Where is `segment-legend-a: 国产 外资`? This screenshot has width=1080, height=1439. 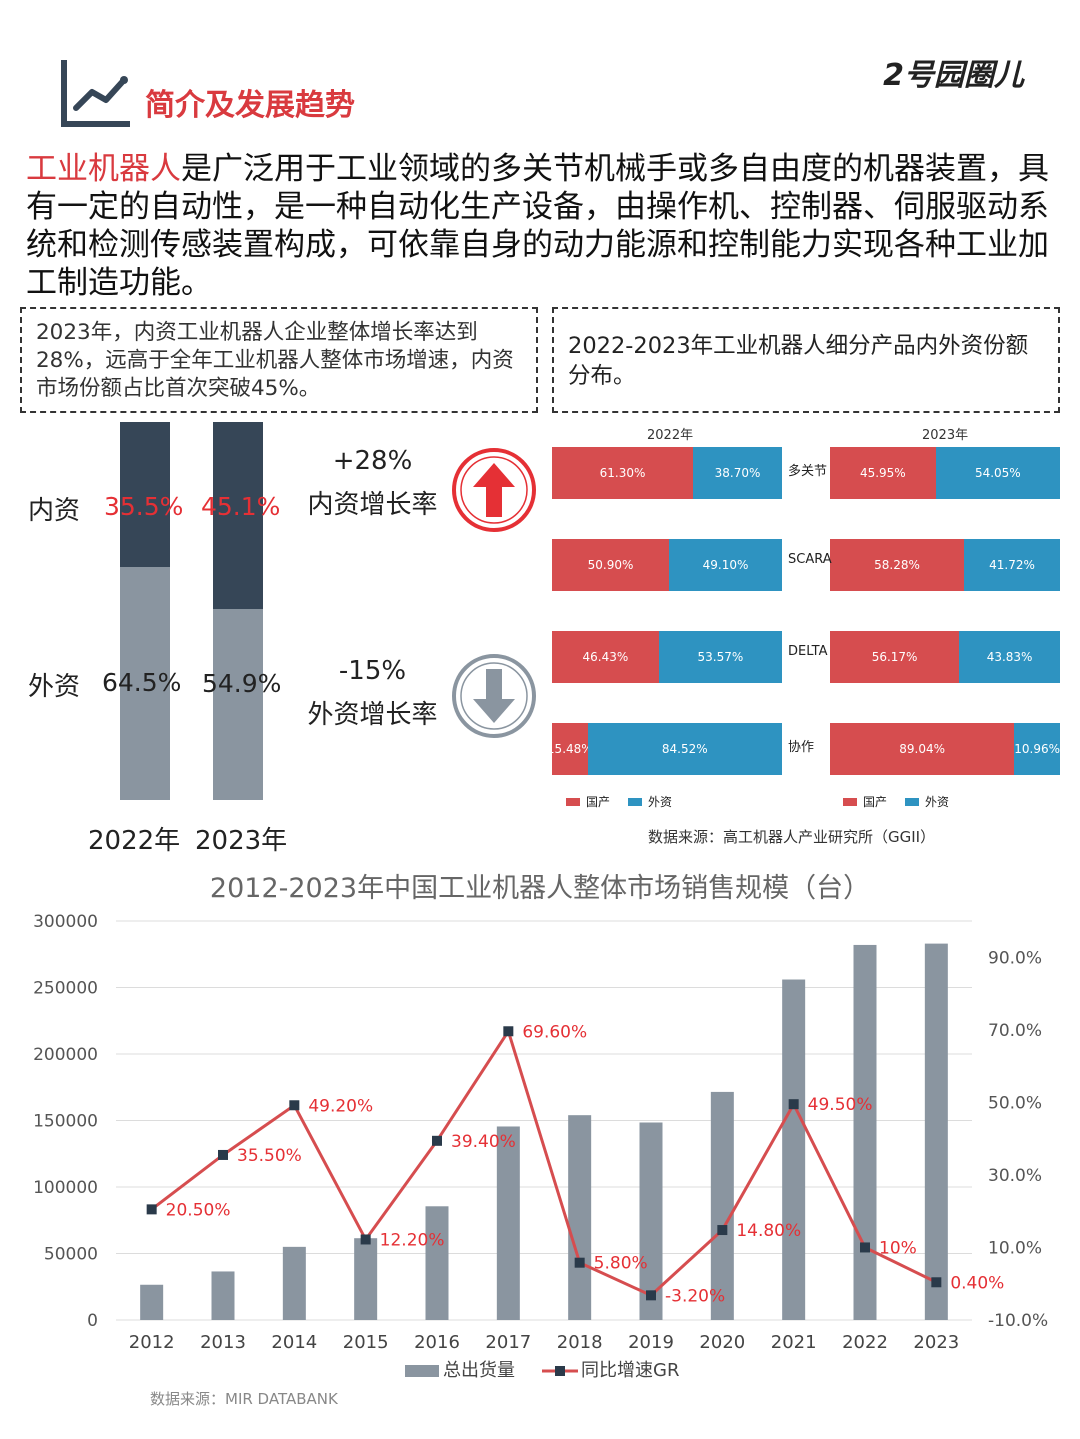
segment-legend-a: 国产 外资 is located at coordinates (619, 801).